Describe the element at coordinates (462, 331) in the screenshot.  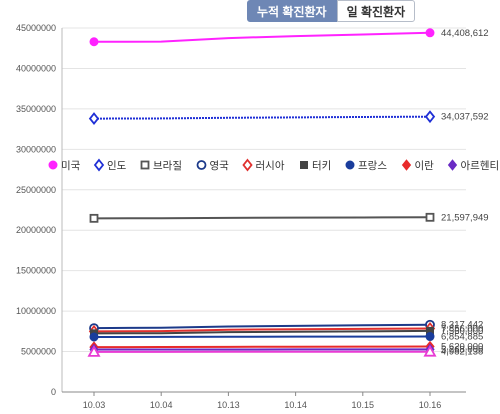
I see `data-label: 7,560,000` at that location.